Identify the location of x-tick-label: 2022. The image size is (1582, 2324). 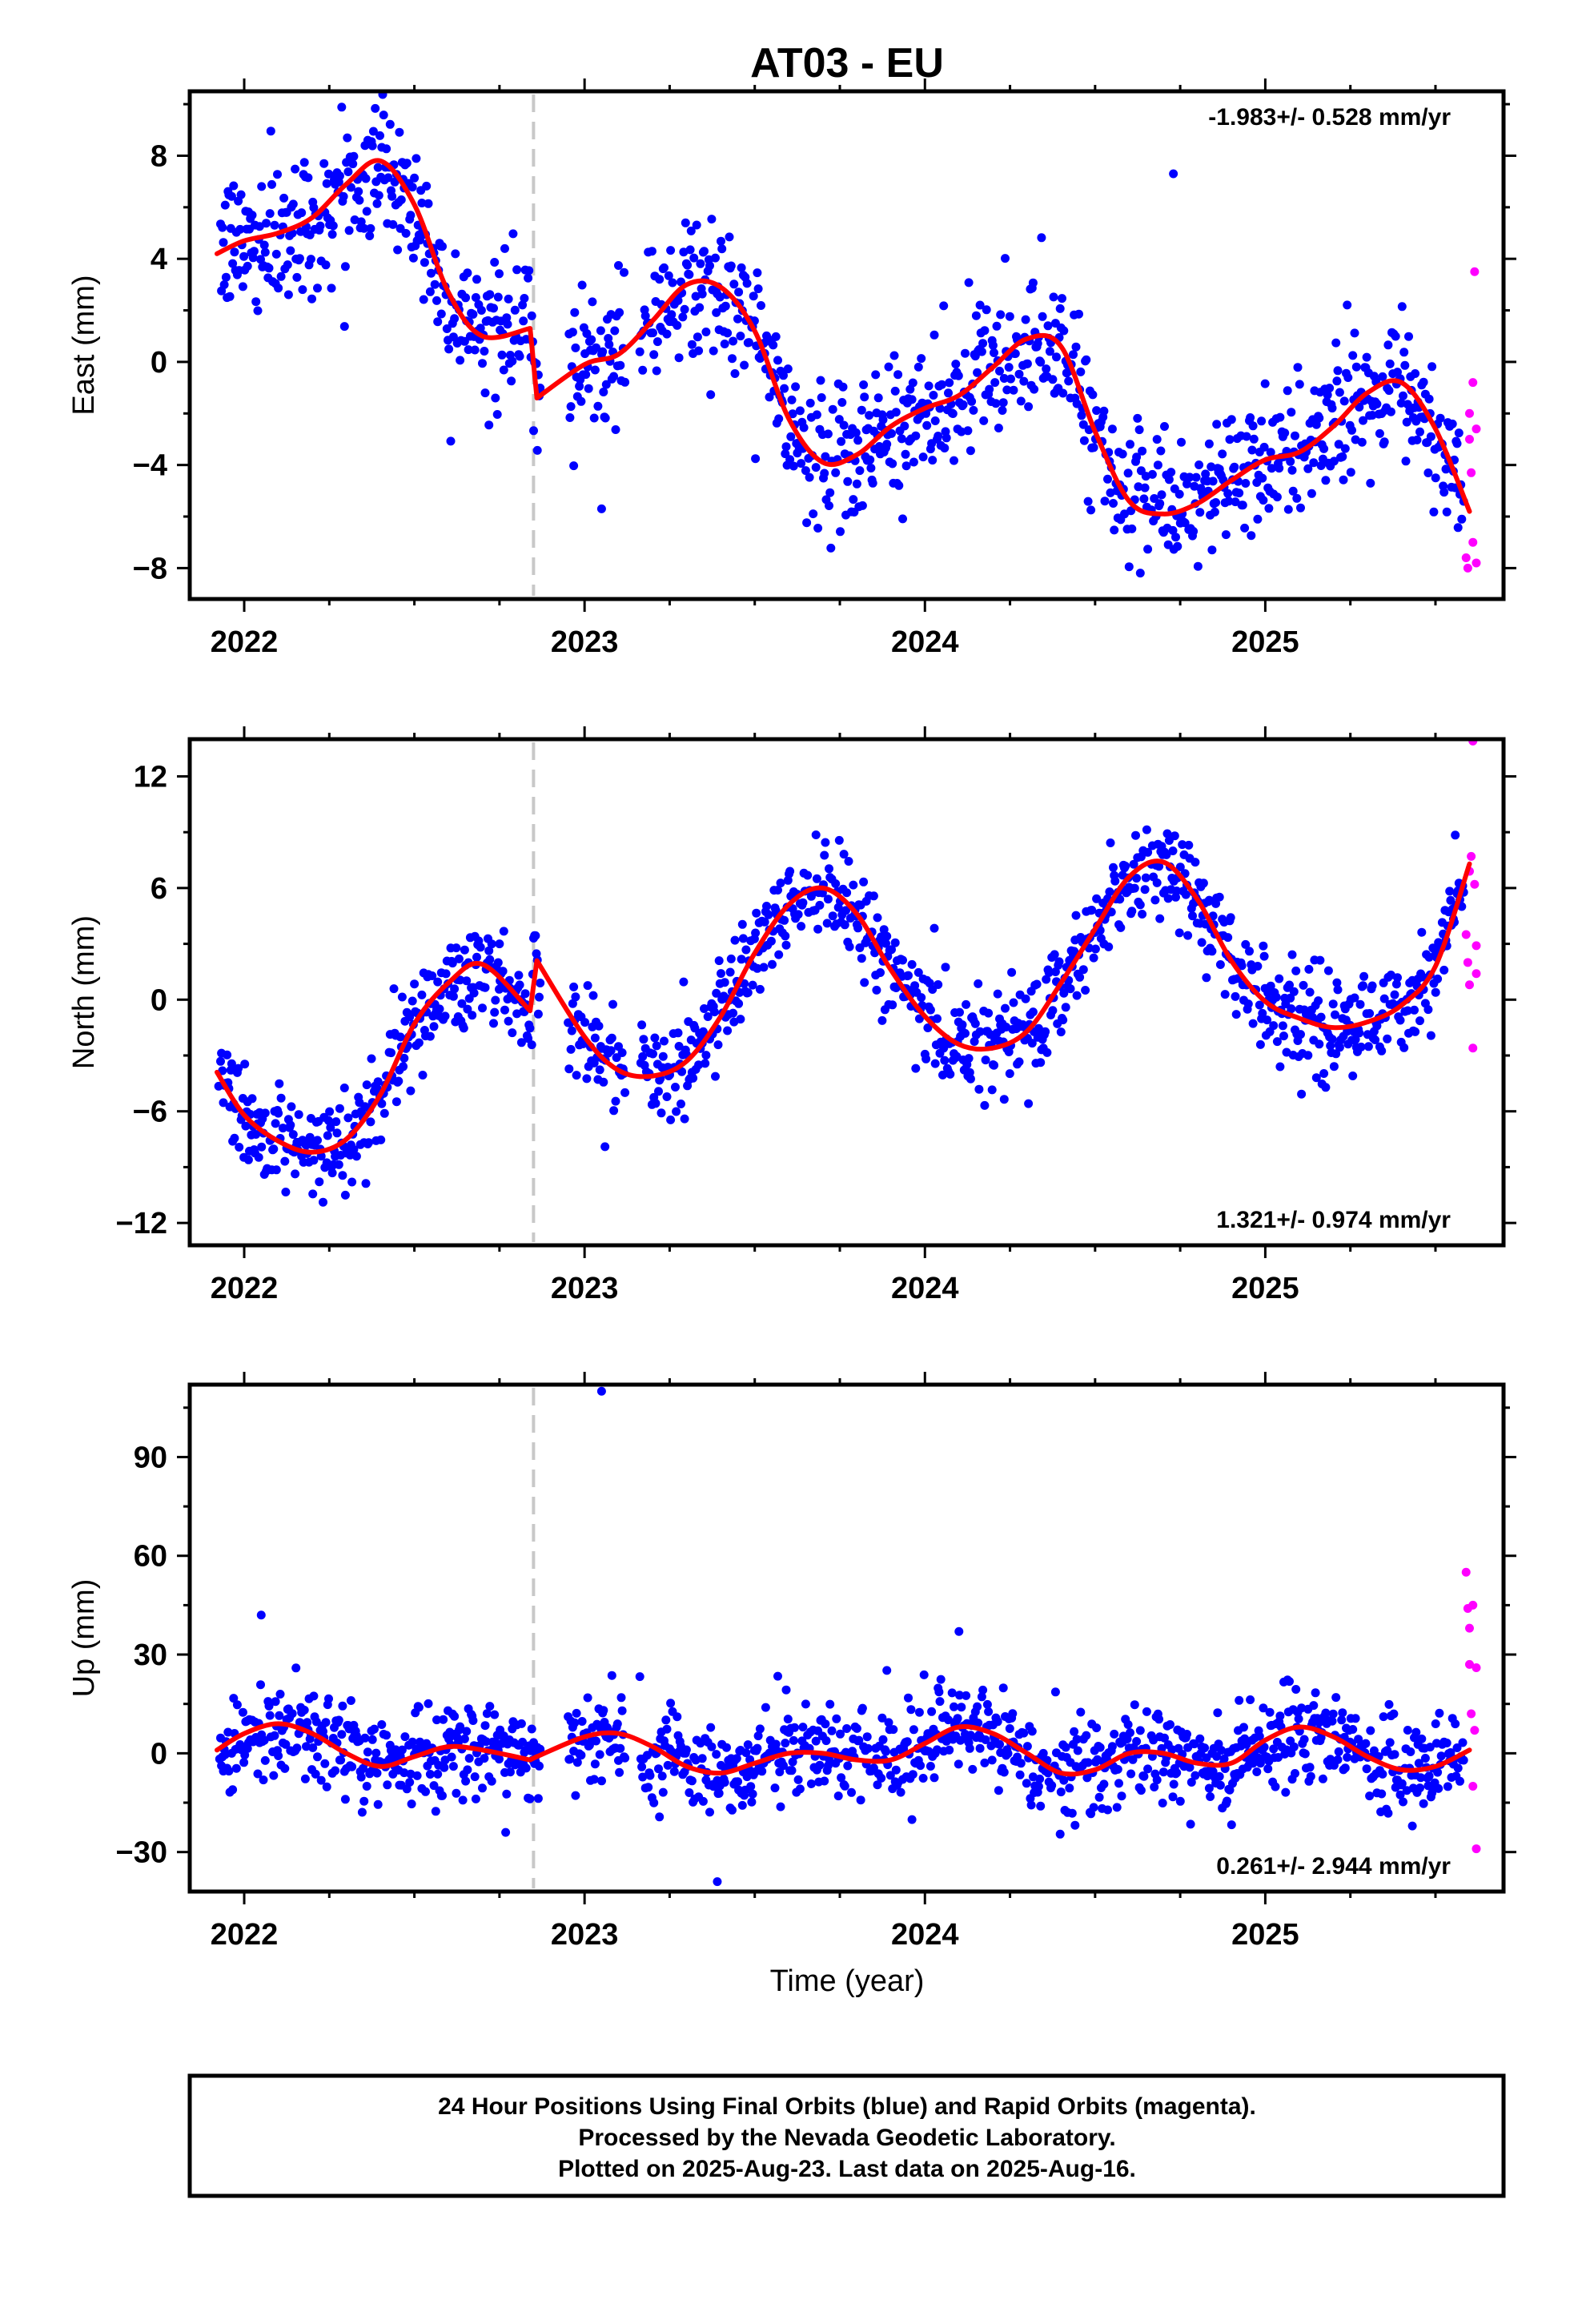
(245, 1288).